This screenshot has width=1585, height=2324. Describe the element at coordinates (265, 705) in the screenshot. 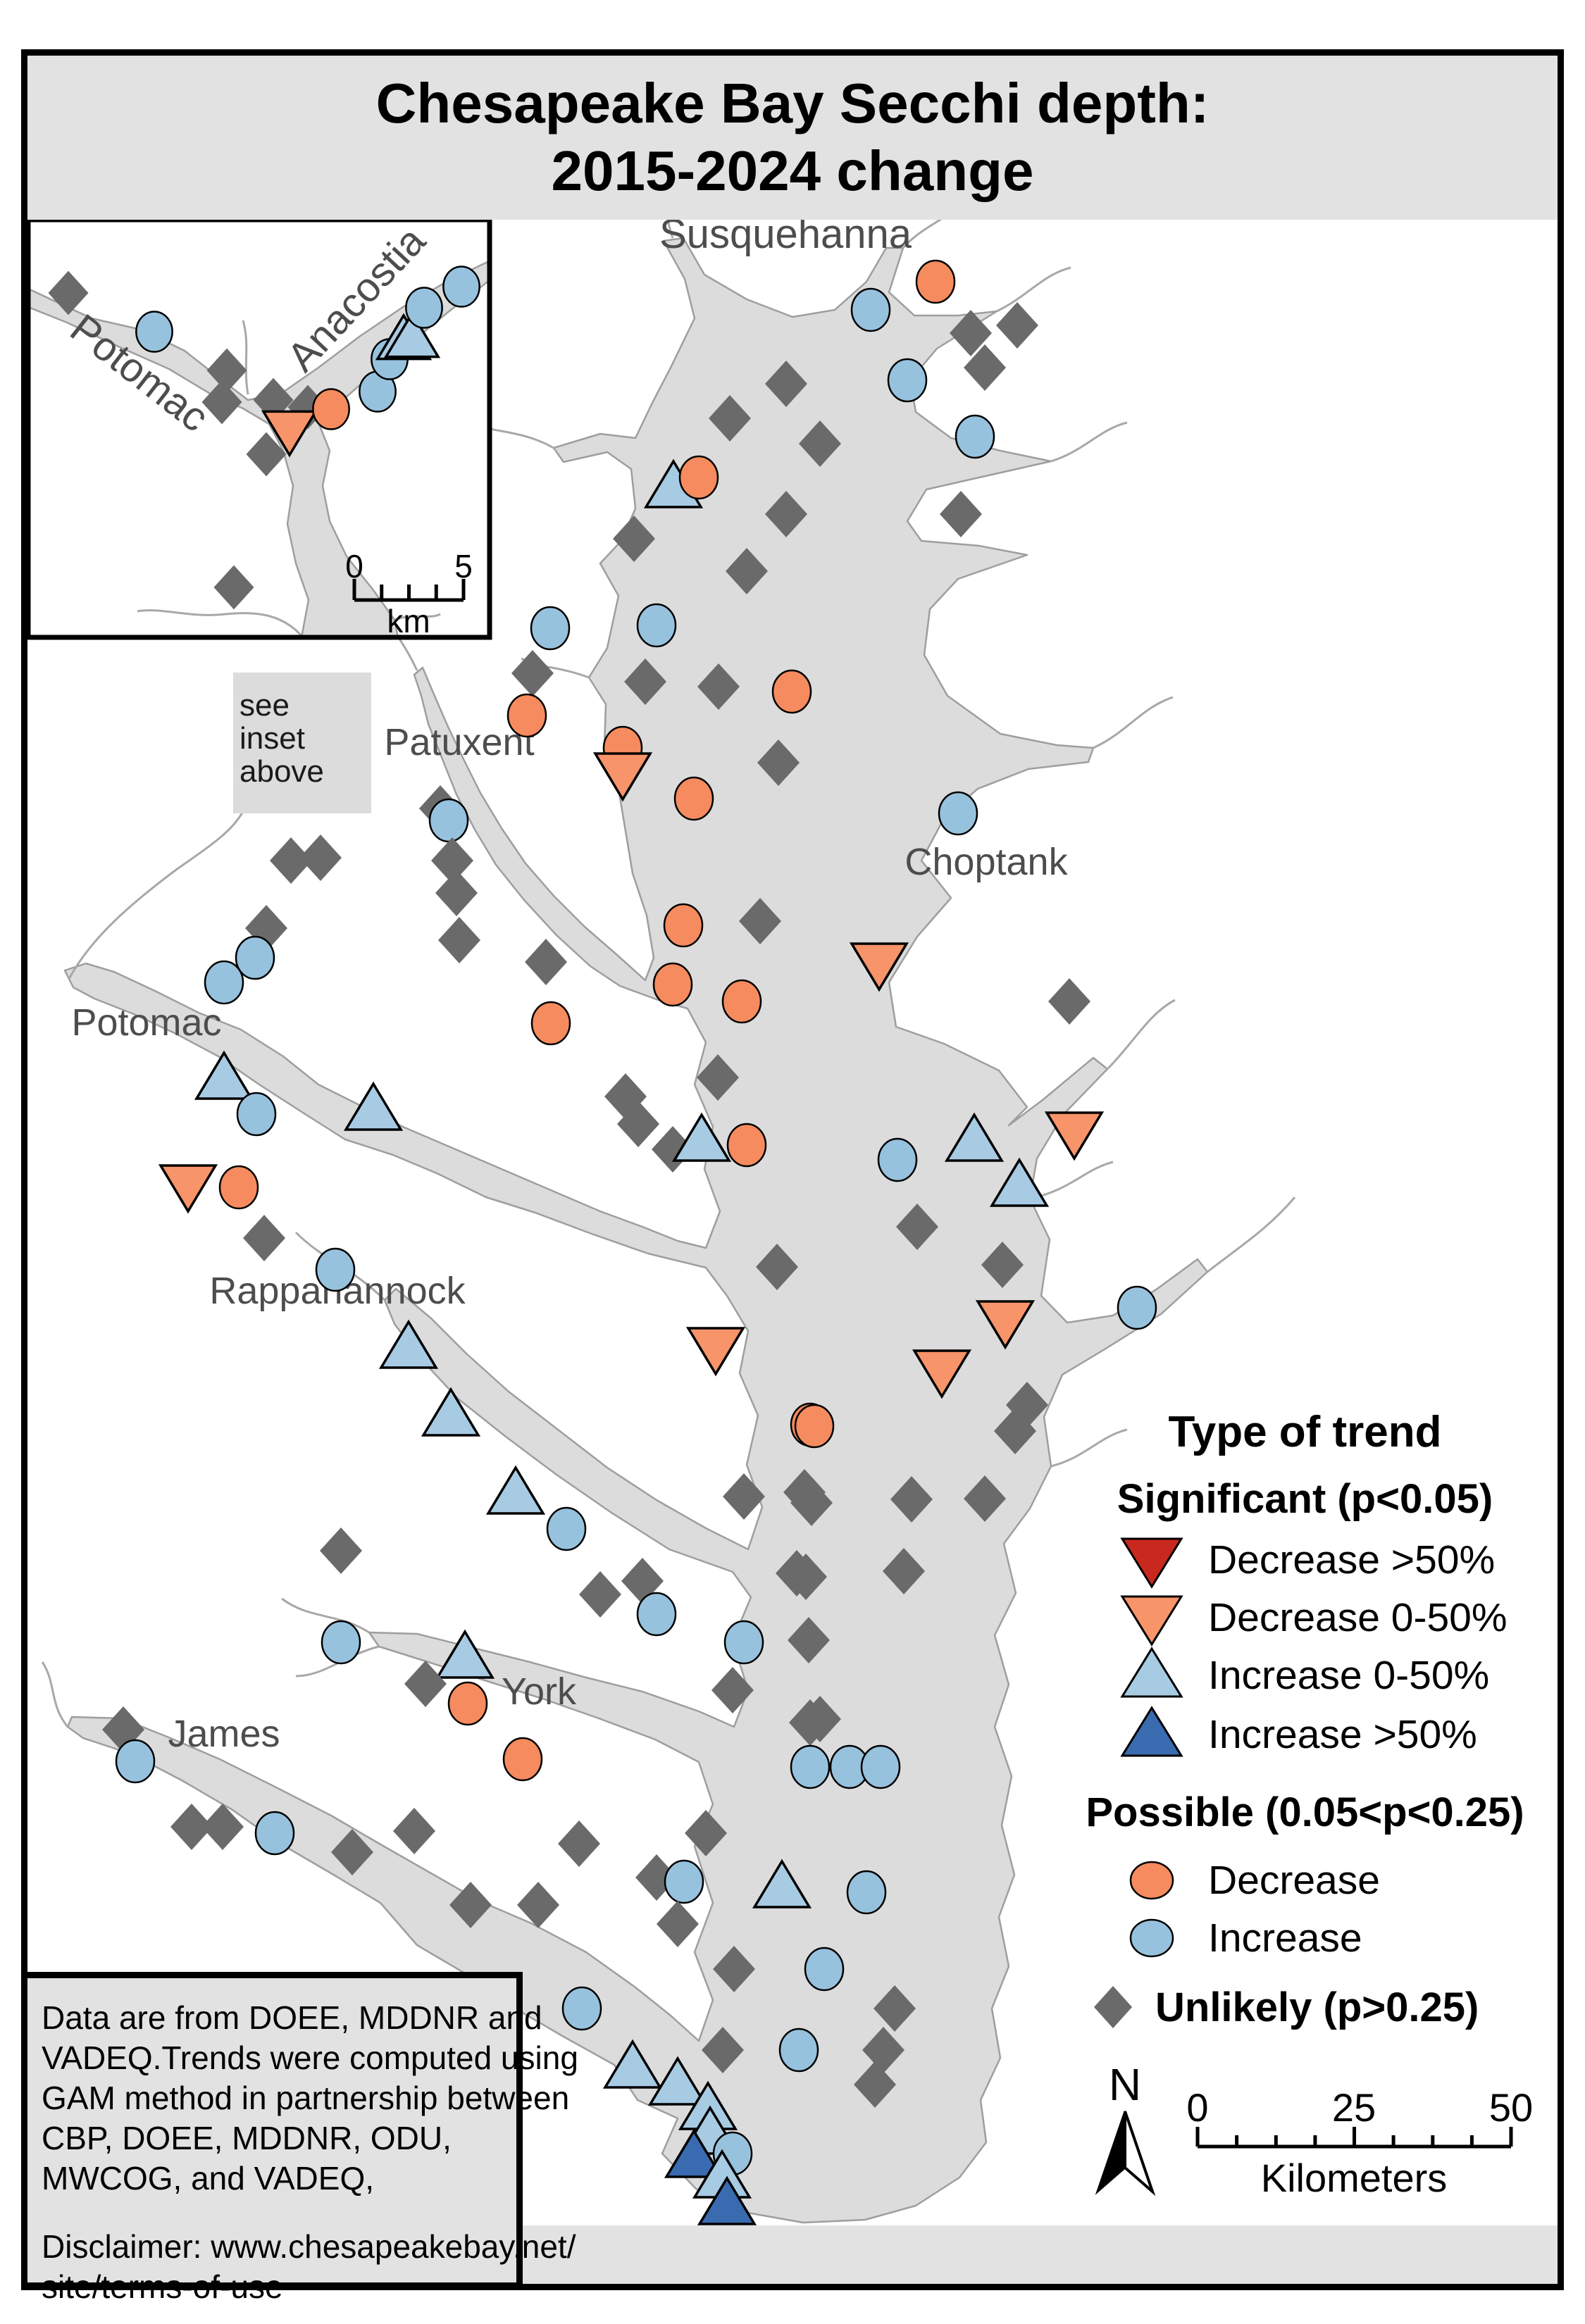

I see `see-inset-line: see` at that location.